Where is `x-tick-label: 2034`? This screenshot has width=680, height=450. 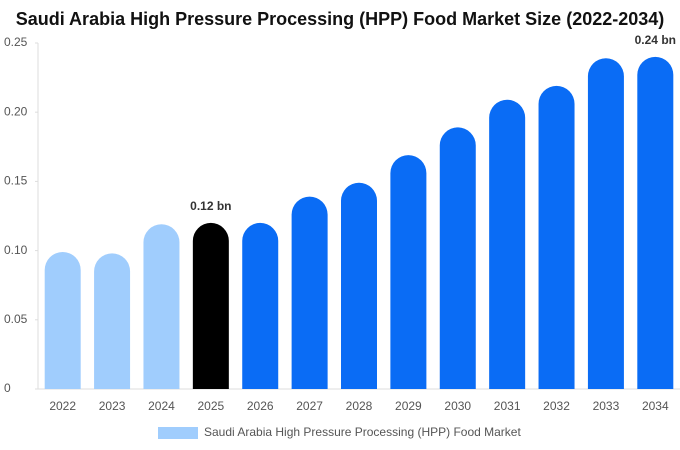 x-tick-label: 2034 is located at coordinates (655, 406).